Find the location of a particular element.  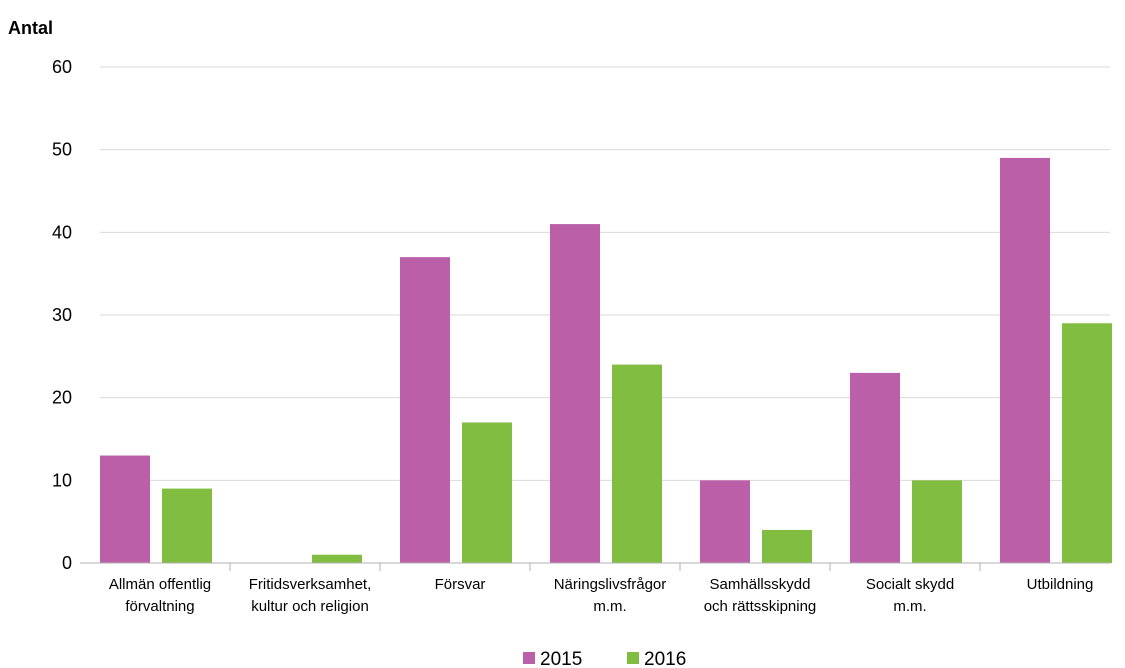

y-tick-label: 30 is located at coordinates (62, 315).